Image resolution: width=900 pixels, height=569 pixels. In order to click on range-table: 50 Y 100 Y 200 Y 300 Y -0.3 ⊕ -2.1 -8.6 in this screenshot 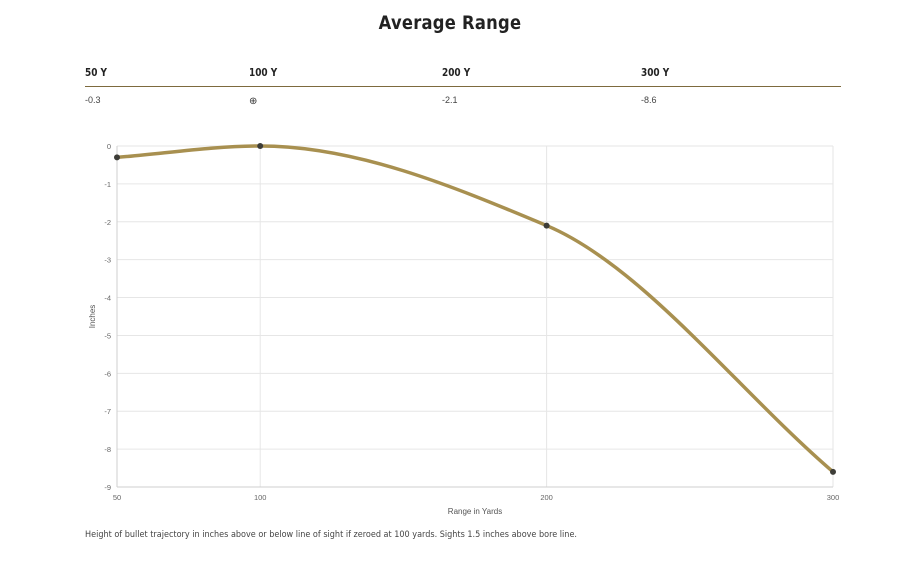, I will do `click(463, 89)`.